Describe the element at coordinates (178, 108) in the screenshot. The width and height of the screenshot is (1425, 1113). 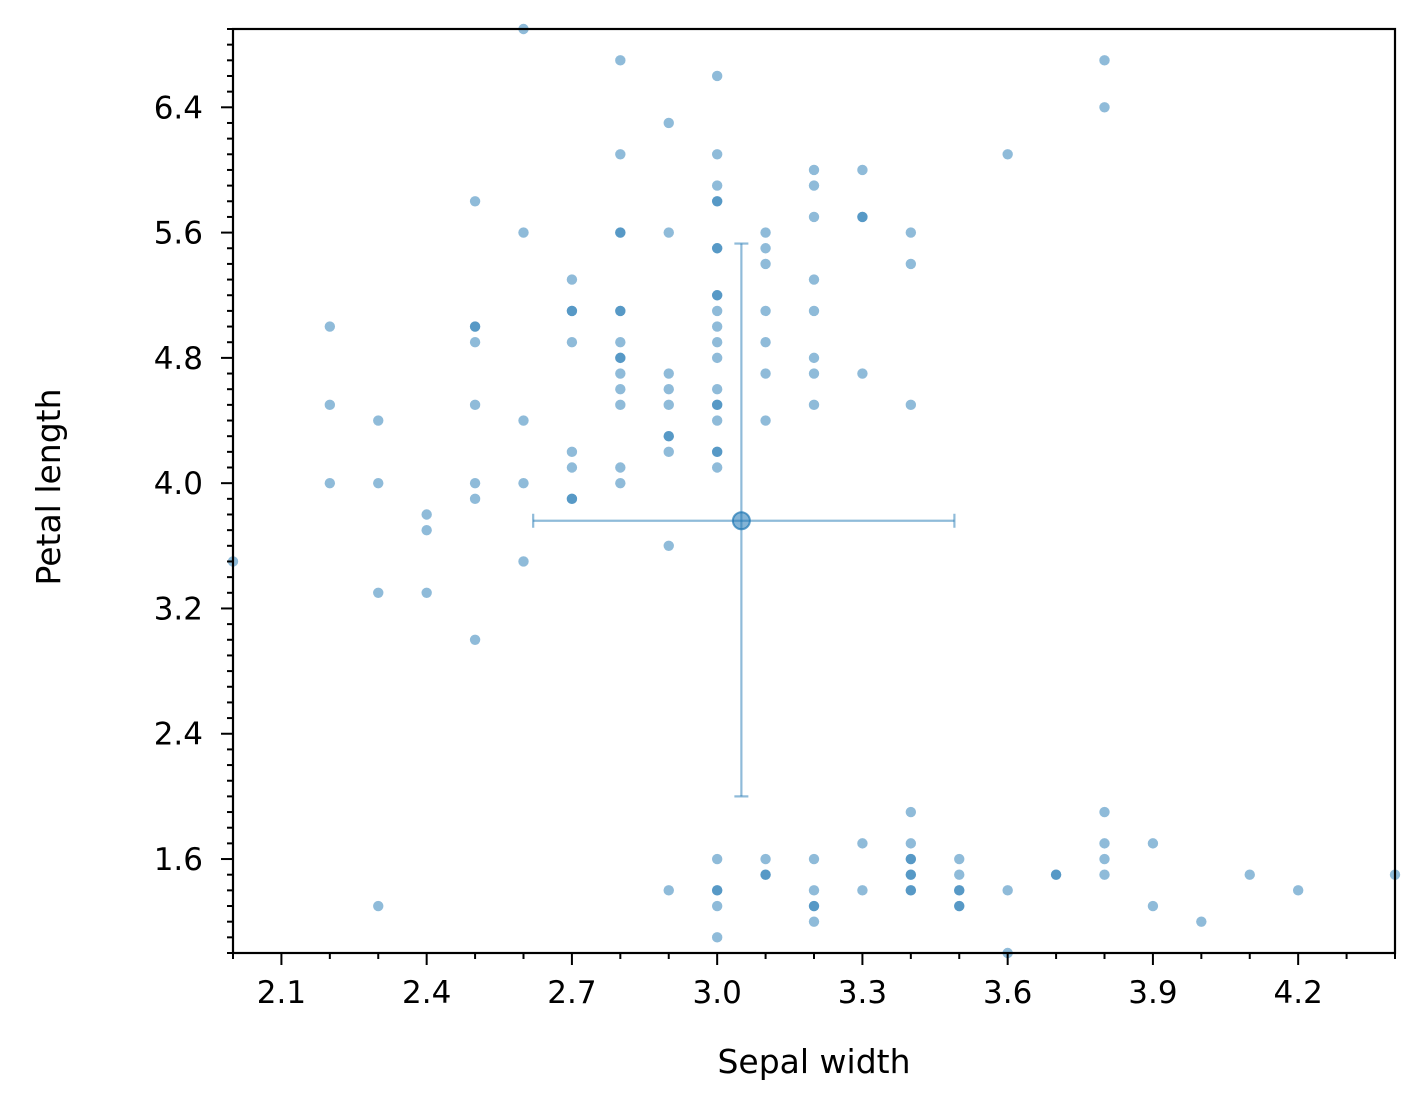
I see `y-tick-label: 6.4` at that location.